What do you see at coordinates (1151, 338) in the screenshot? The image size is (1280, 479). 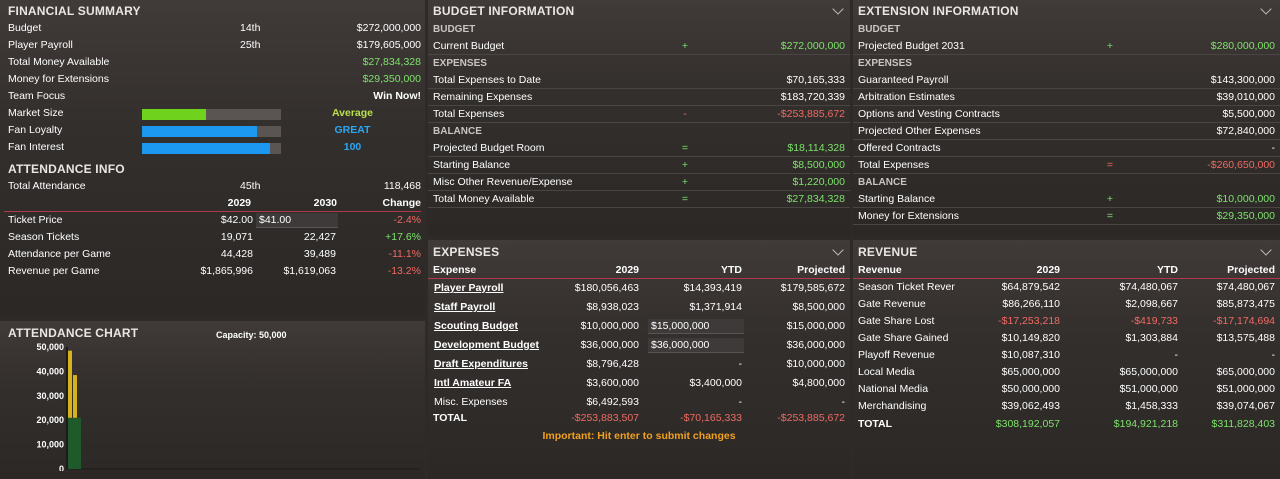 I see `revenue-ytd-value: $1,303,884` at bounding box center [1151, 338].